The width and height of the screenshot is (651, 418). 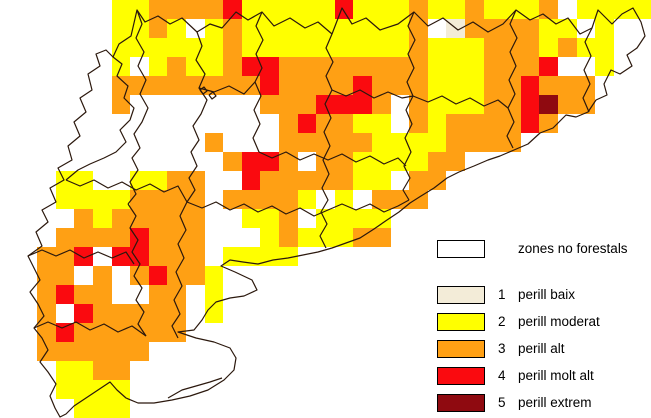 I want to click on legend-label: perill molt alt, so click(x=556, y=375).